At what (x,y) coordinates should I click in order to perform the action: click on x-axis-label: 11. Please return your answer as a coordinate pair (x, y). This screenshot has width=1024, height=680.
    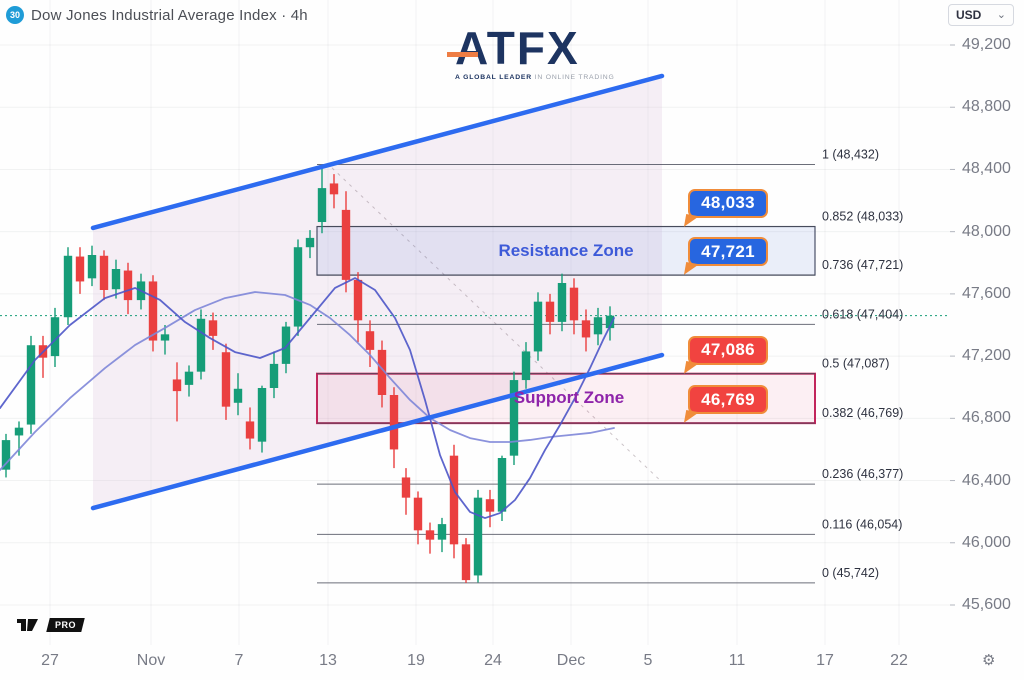
    Looking at the image, I should click on (737, 660).